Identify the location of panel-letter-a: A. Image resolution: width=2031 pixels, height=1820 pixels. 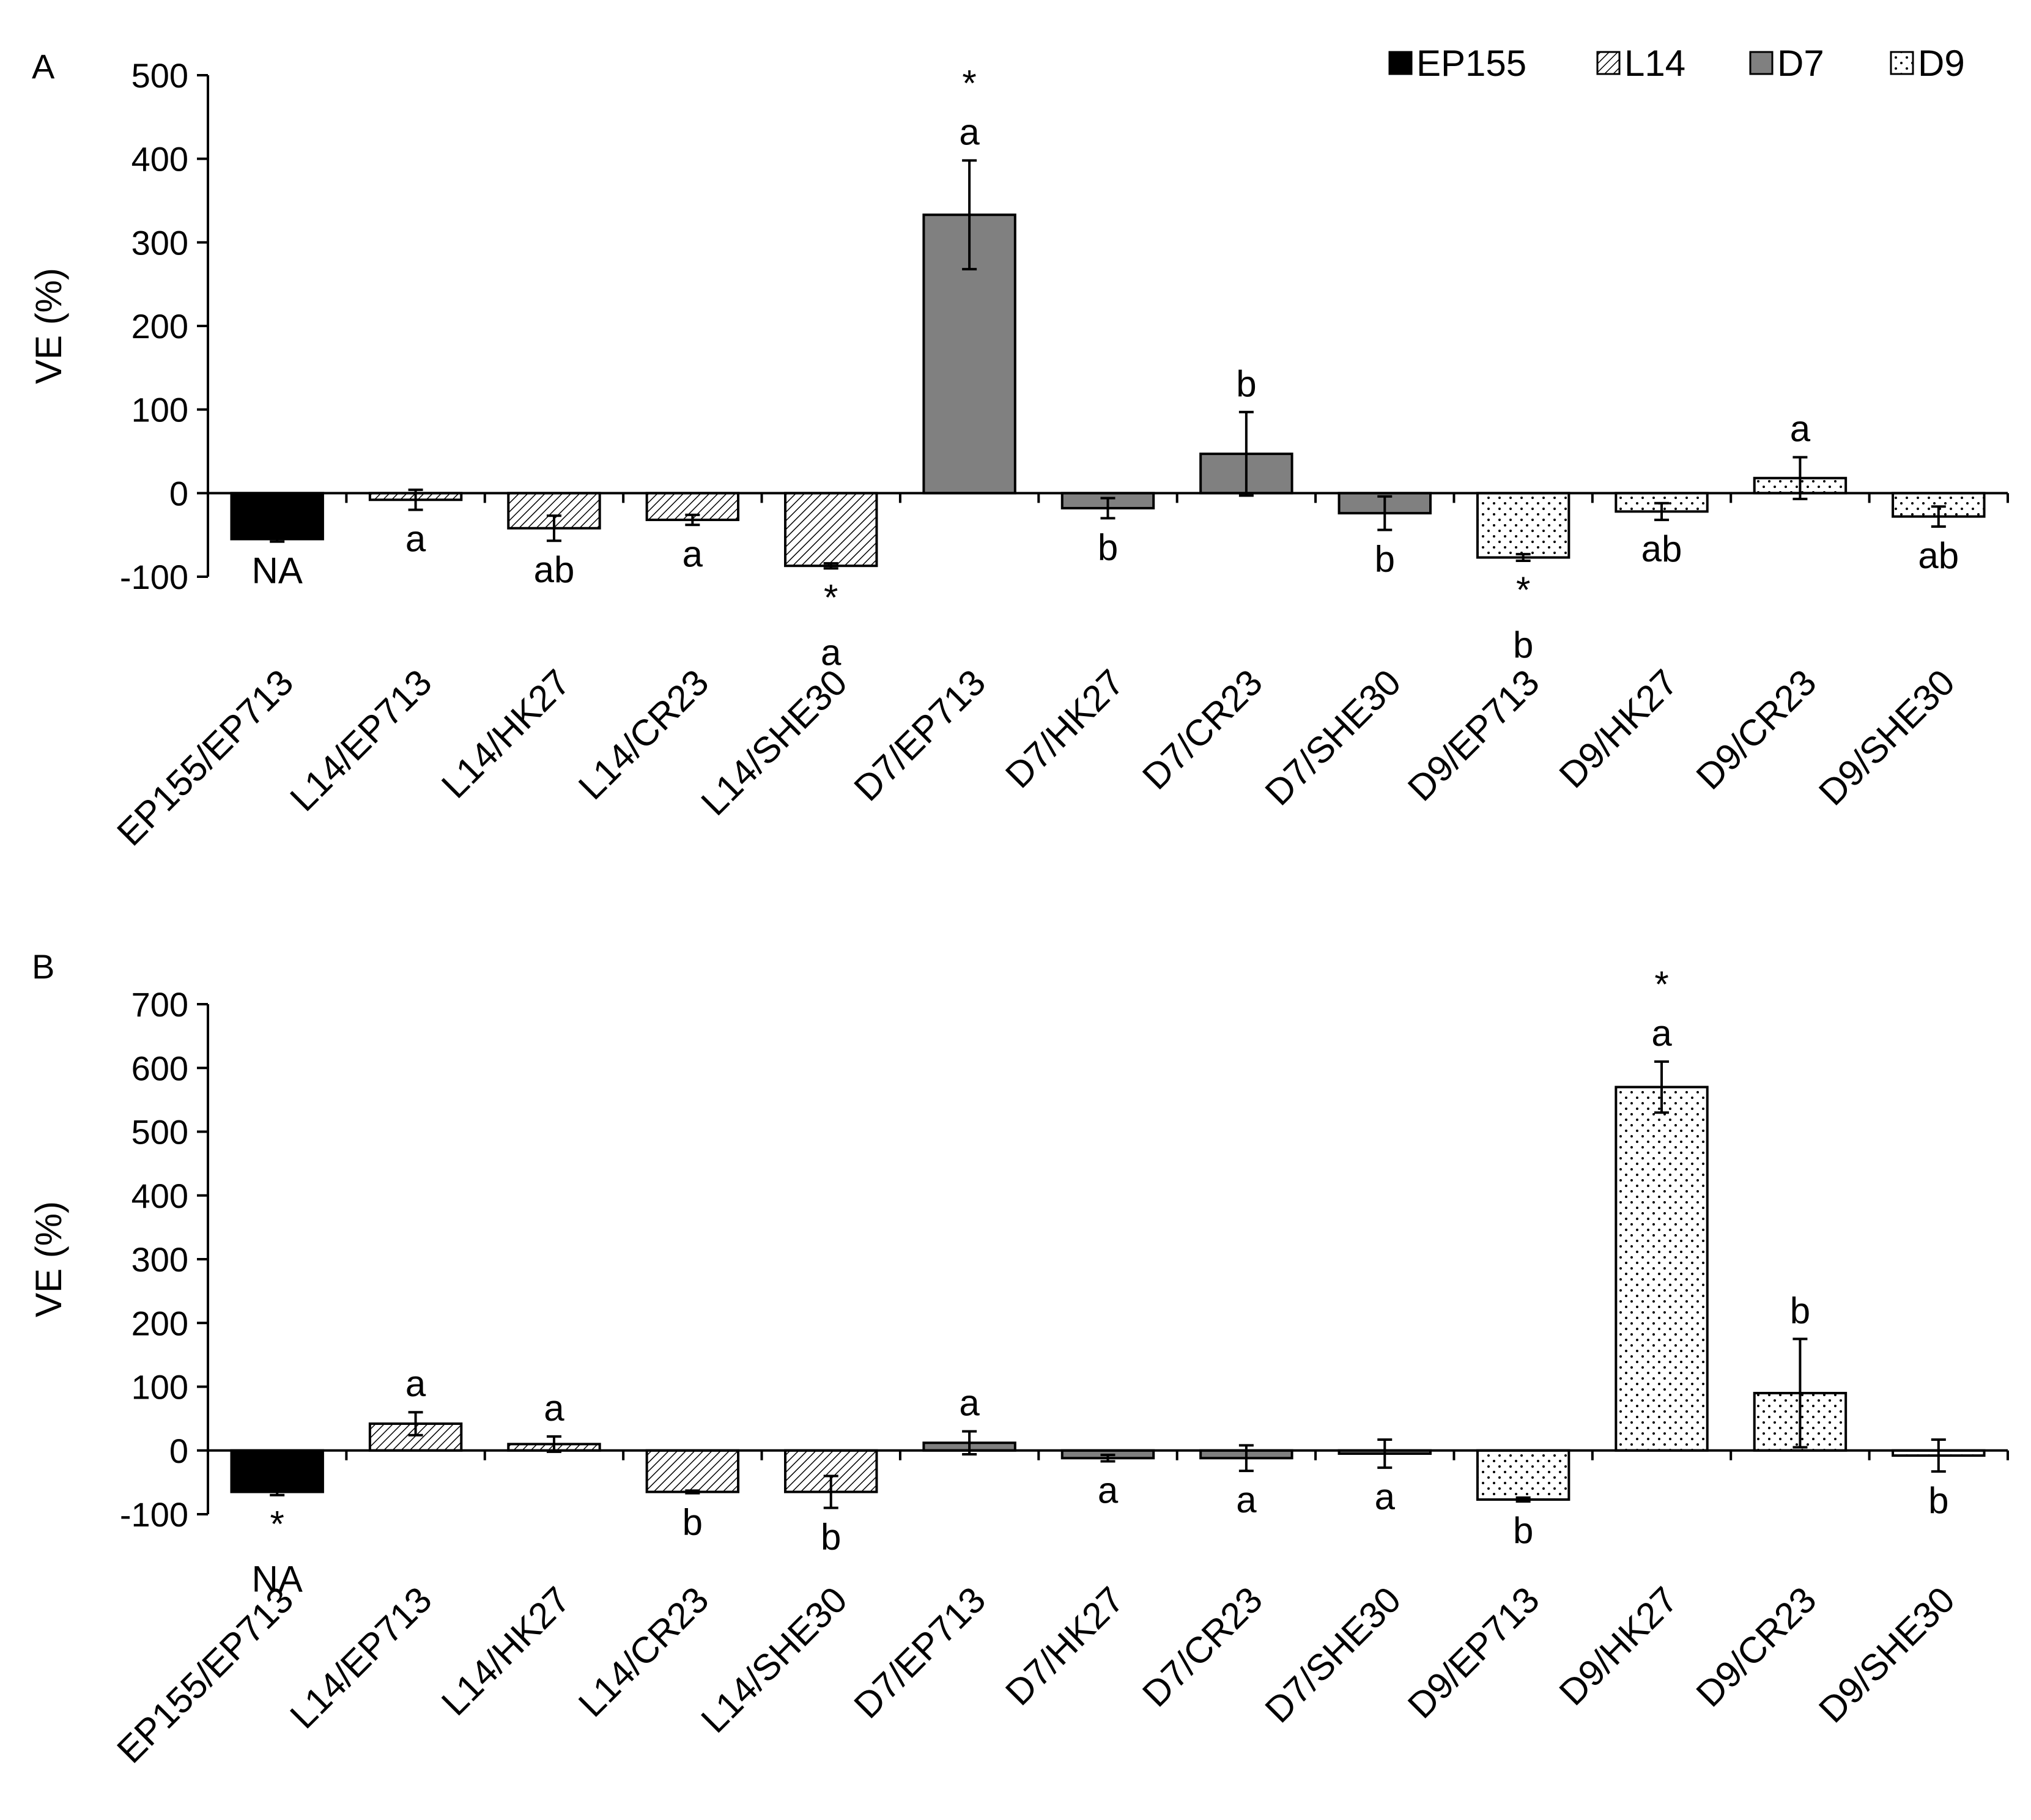
(43, 66).